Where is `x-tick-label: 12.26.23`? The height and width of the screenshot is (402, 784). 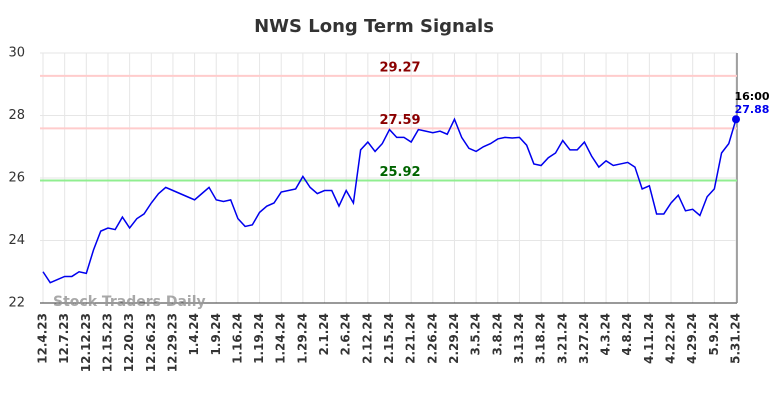 x-tick-label: 12.26.23 is located at coordinates (151, 342).